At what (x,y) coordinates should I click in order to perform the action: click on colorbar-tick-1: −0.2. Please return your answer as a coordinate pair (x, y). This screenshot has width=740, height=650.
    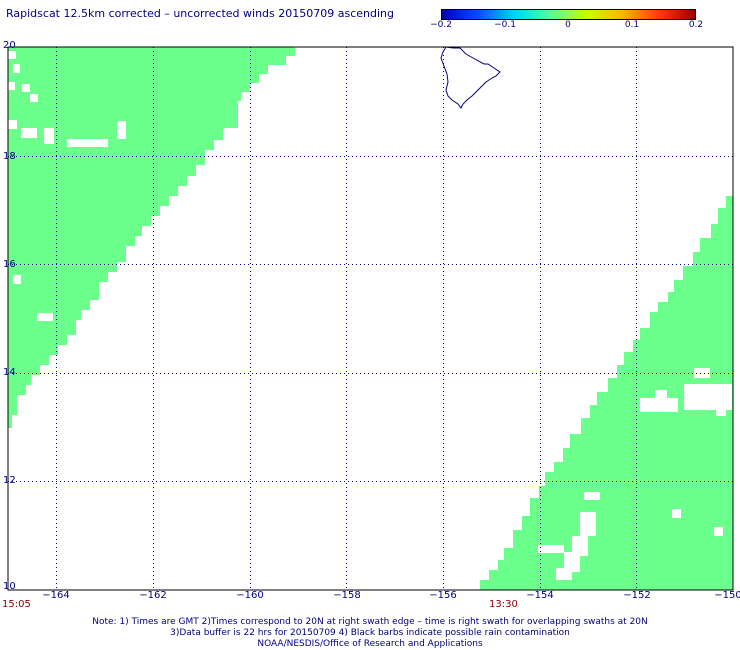
    Looking at the image, I should click on (441, 25).